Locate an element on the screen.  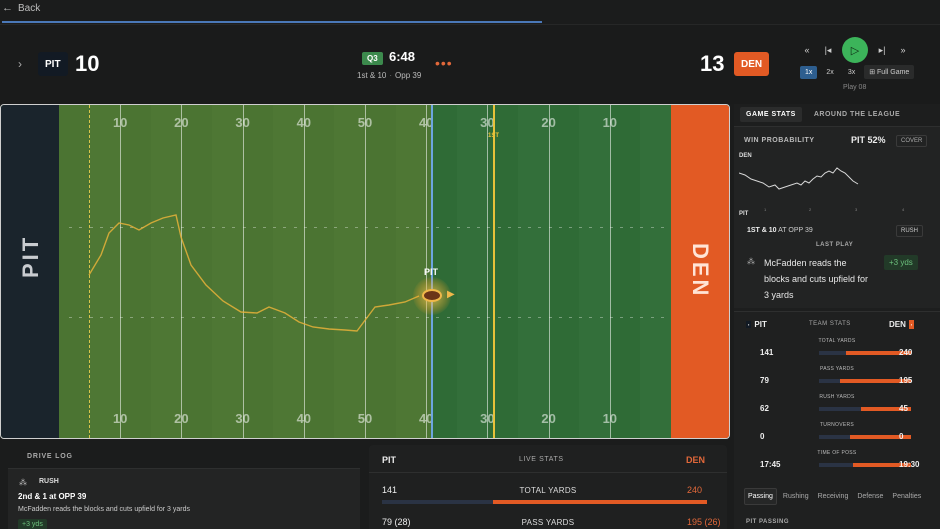
team-stats-away-label: DEN is located at coordinates (897, 324).